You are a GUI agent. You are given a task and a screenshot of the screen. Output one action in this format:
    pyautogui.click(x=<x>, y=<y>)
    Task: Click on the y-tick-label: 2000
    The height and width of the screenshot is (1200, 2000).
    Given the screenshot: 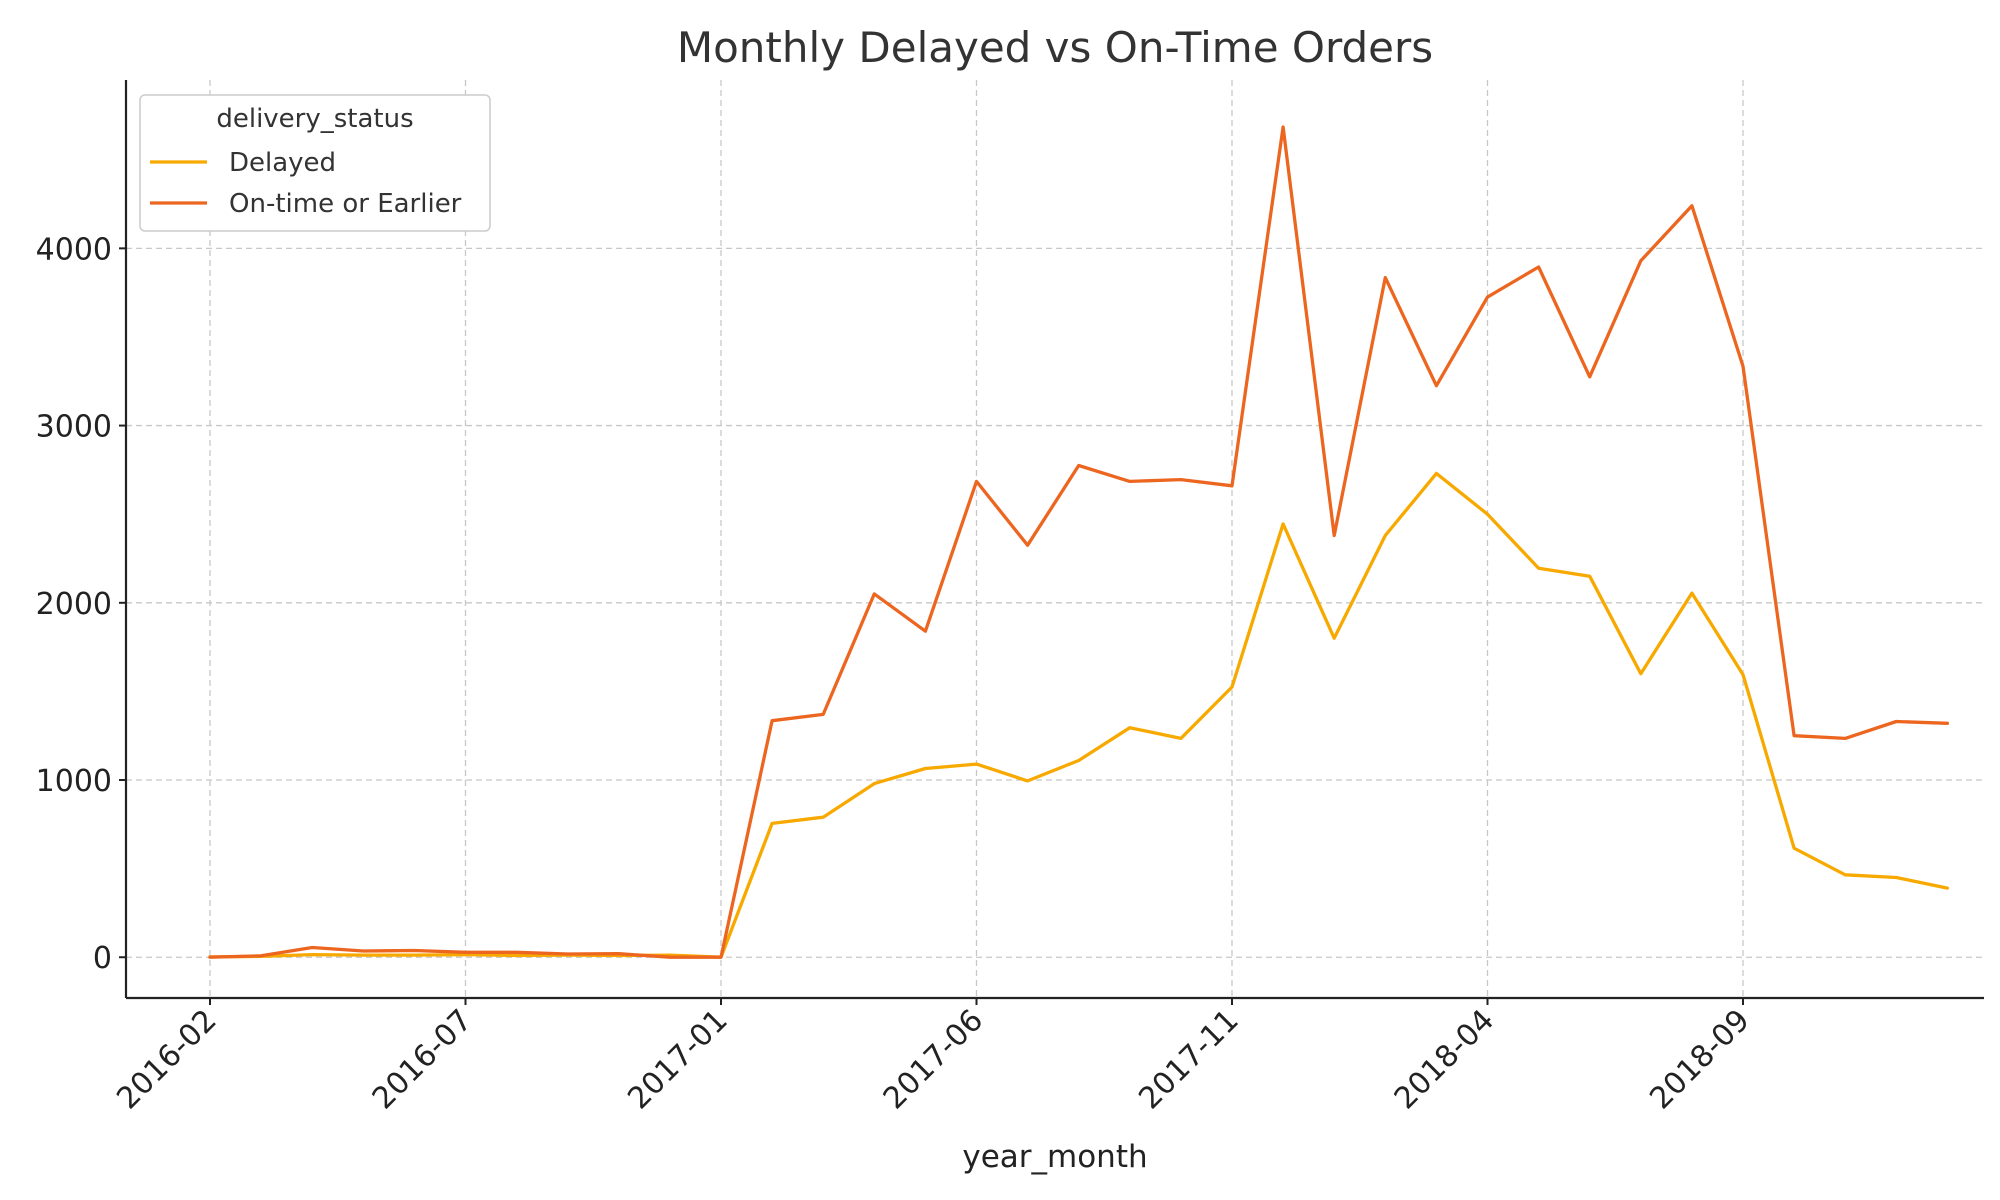 What is the action you would take?
    pyautogui.click(x=74, y=604)
    